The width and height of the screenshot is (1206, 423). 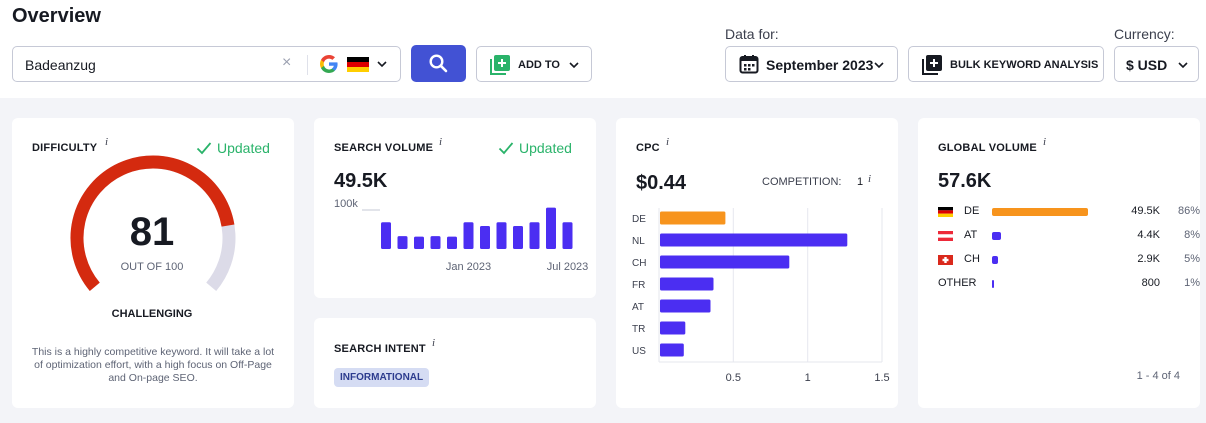 What do you see at coordinates (545, 148) in the screenshot?
I see `search-volume-updated-status: Updated` at bounding box center [545, 148].